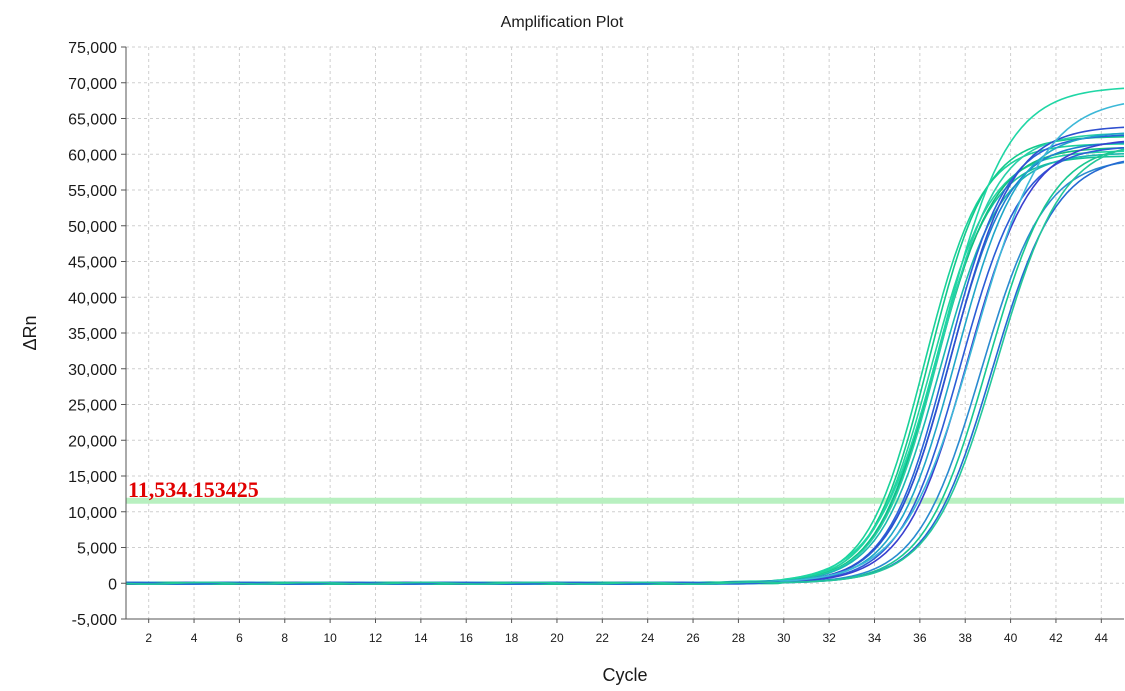 Image resolution: width=1125 pixels, height=691 pixels. What do you see at coordinates (421, 638) in the screenshot?
I see `x-tick-label: 14` at bounding box center [421, 638].